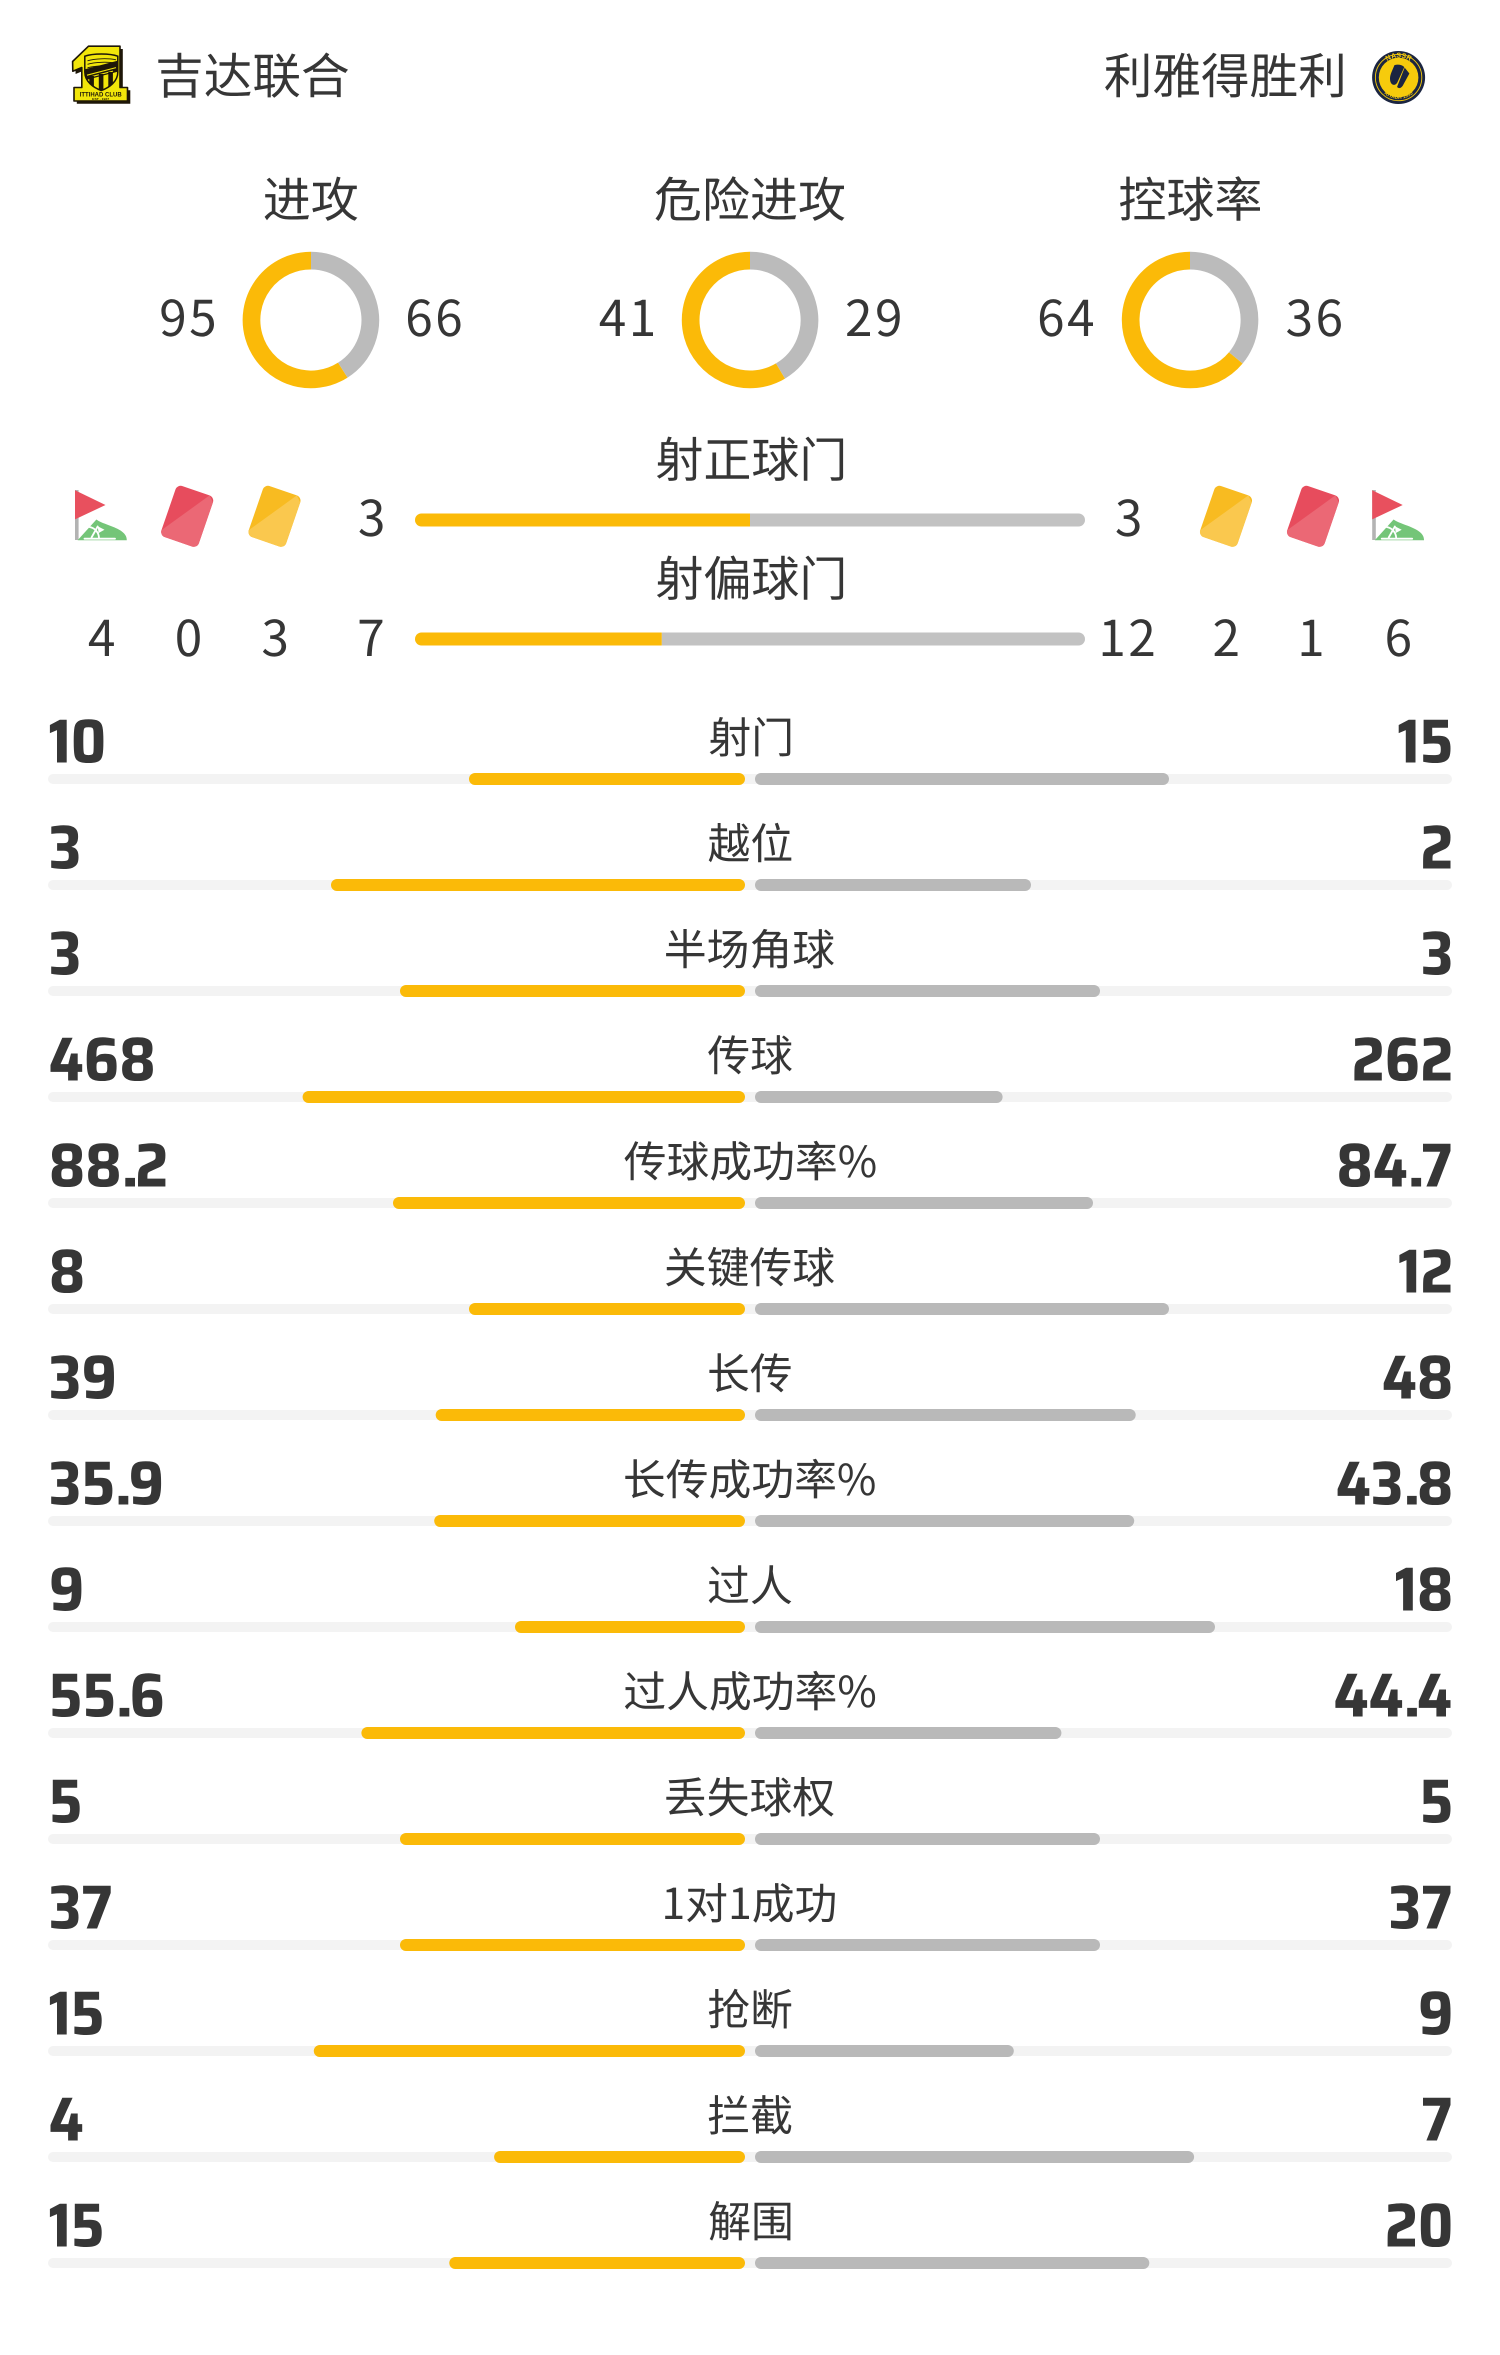  Describe the element at coordinates (101, 95) in the screenshot. I see `svg-text: ITTIHAD CLUB` at that location.